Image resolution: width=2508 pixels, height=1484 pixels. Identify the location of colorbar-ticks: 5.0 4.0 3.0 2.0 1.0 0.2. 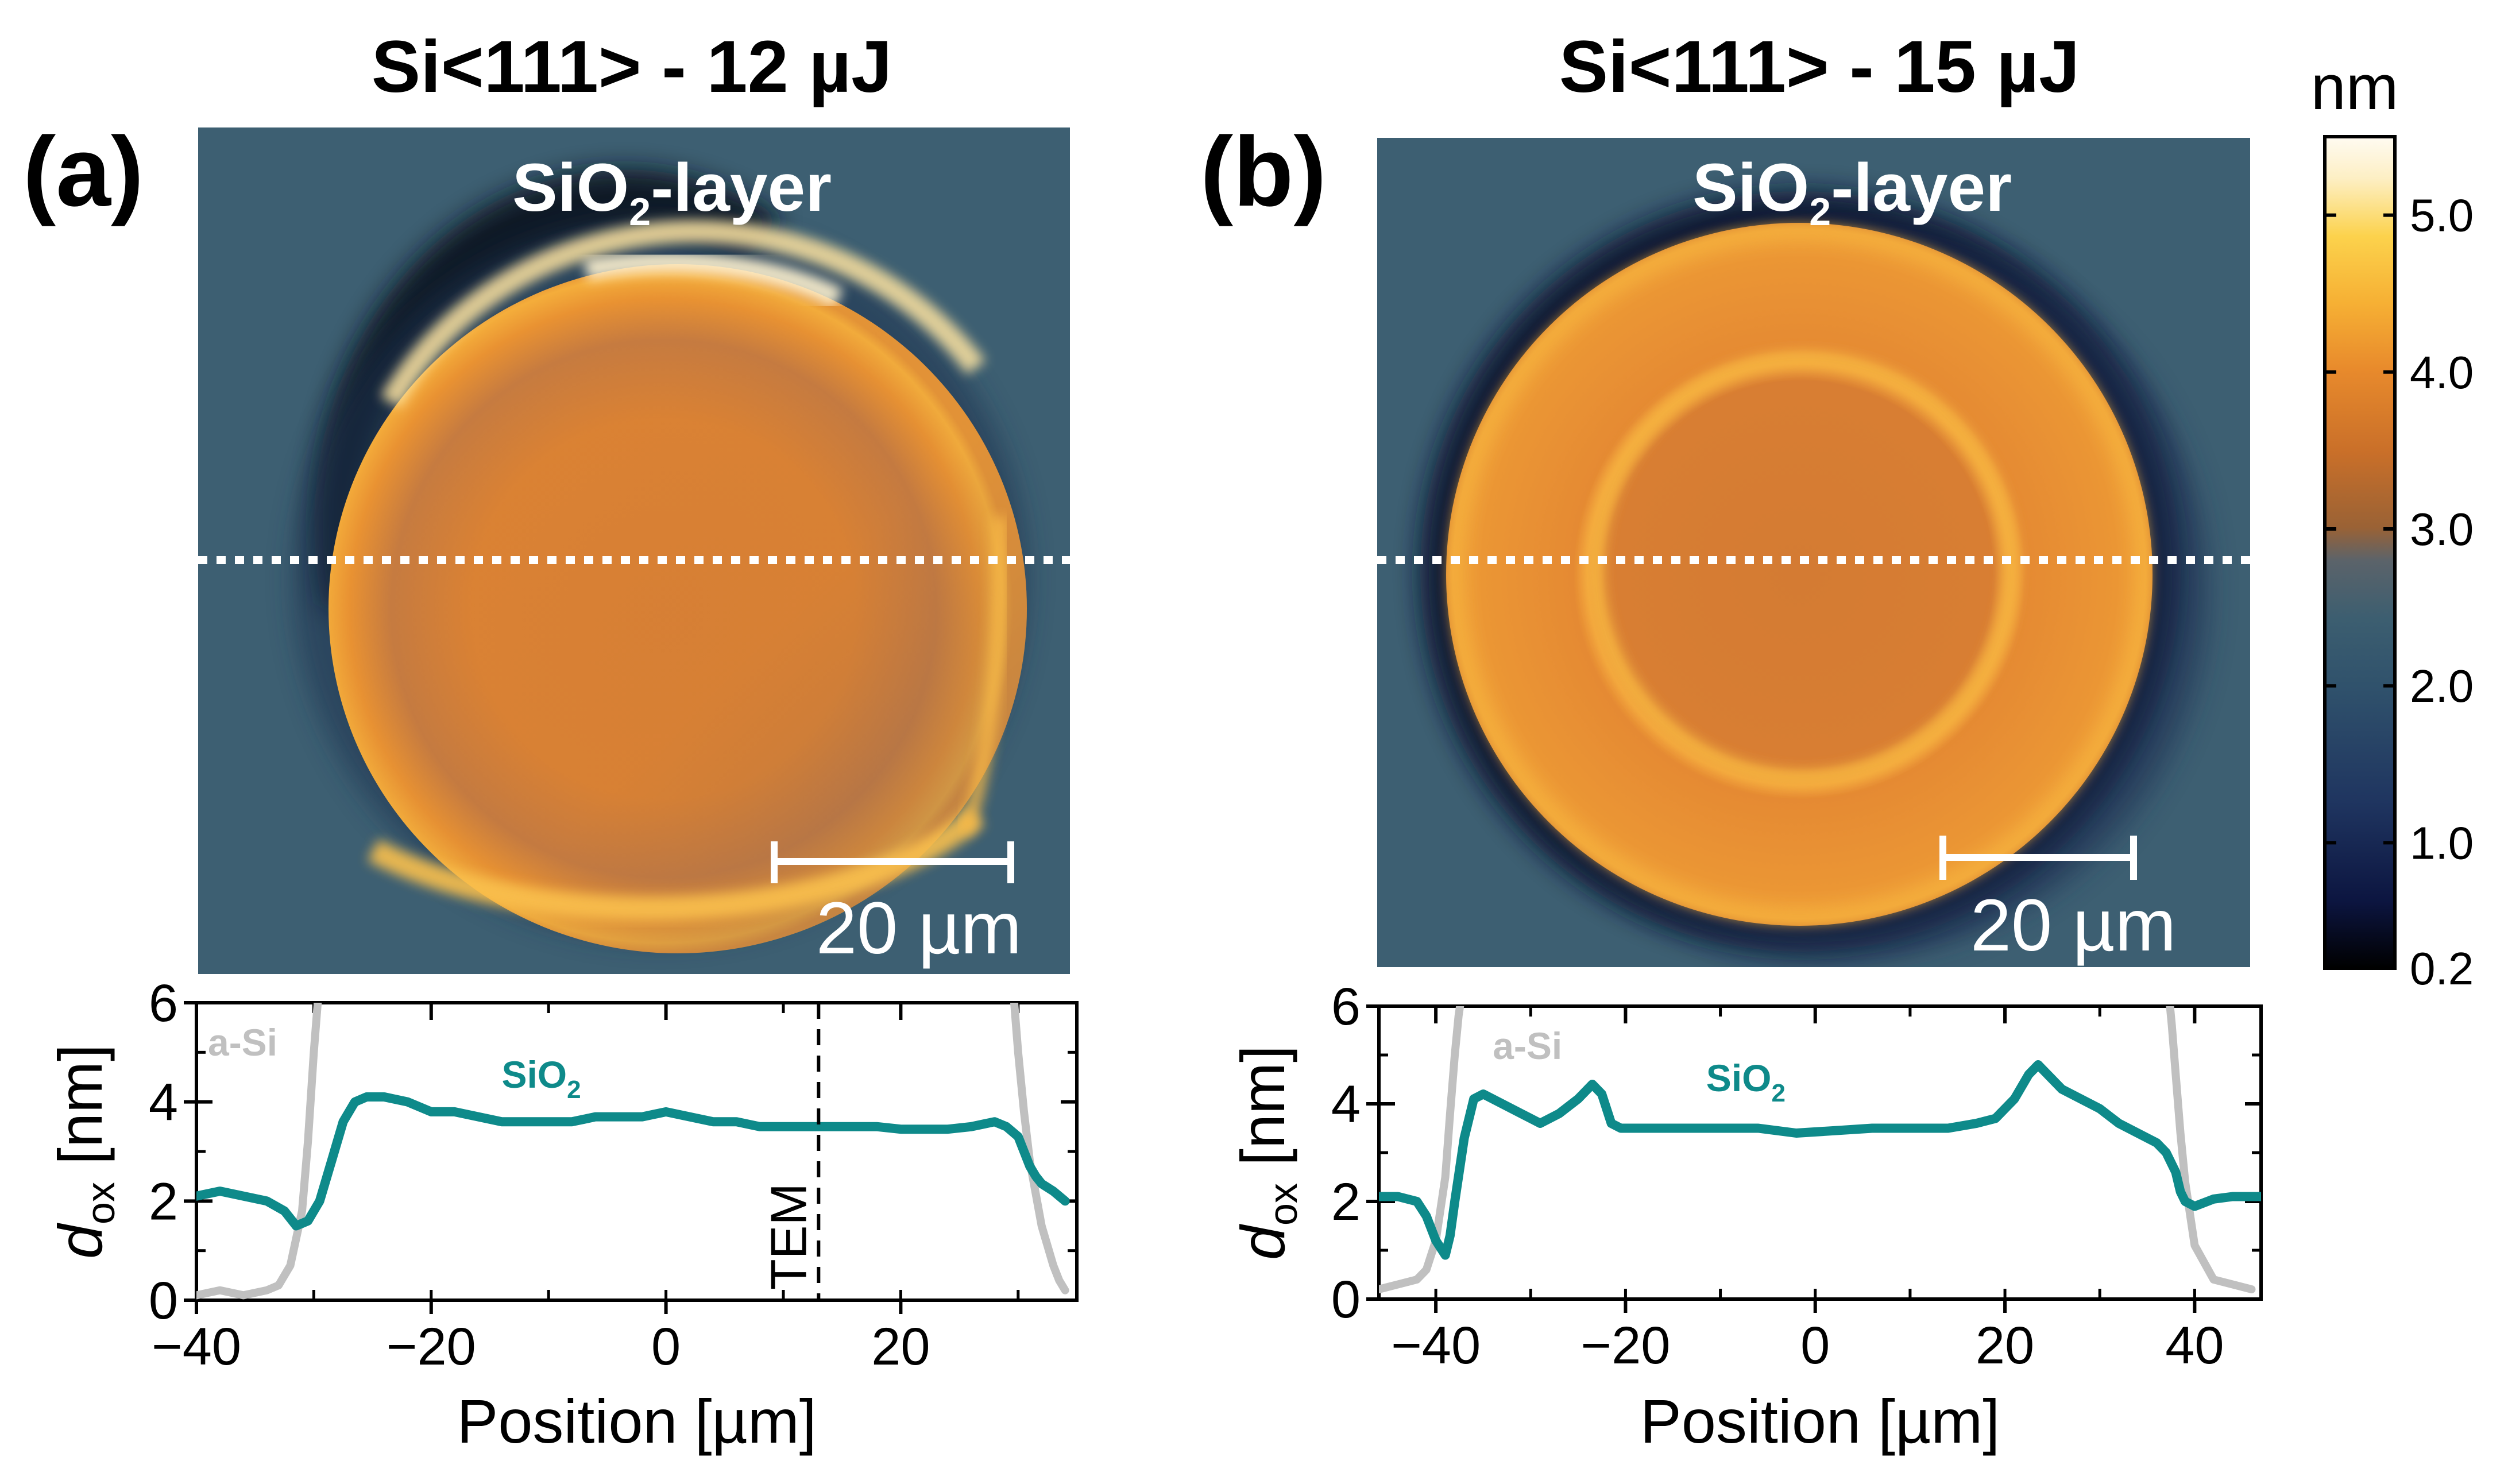
(2399, 592).